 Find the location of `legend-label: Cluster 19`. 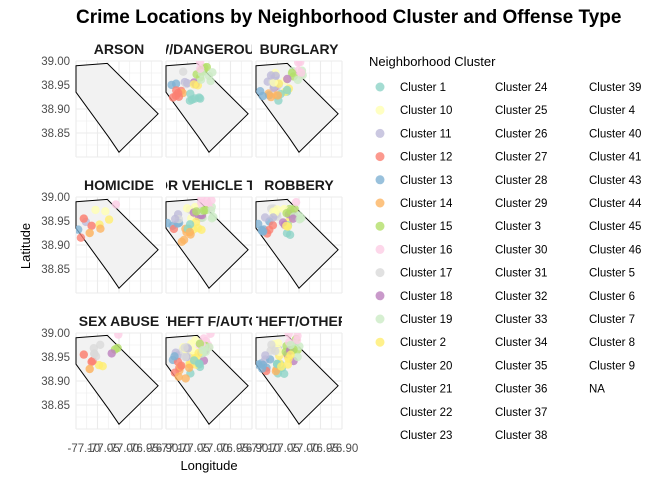

legend-label: Cluster 19 is located at coordinates (426, 320).